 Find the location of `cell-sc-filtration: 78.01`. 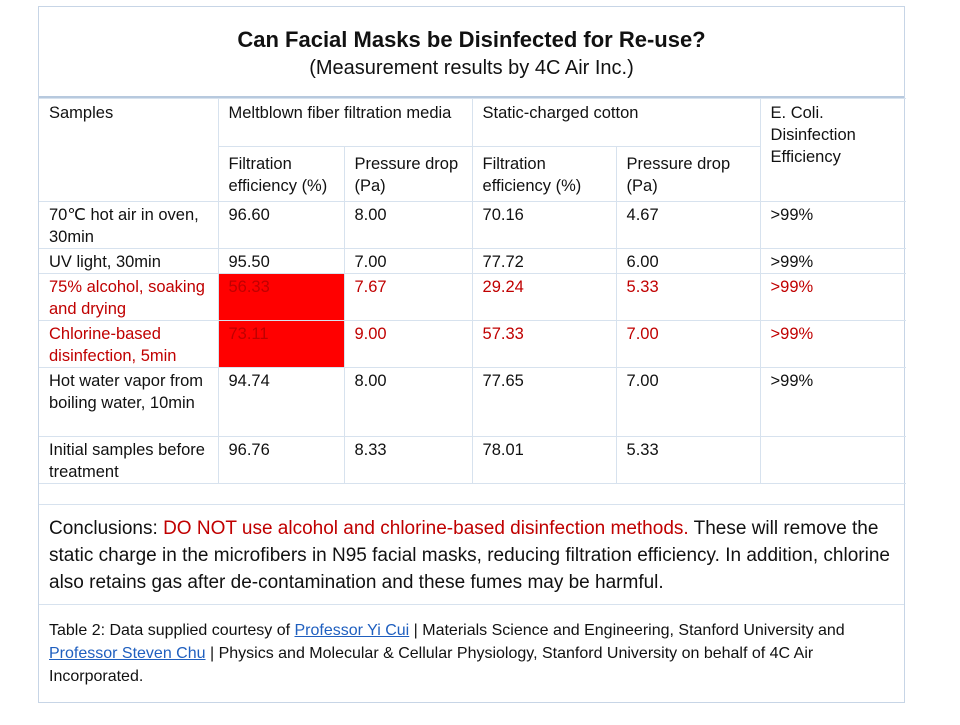

cell-sc-filtration: 78.01 is located at coordinates (544, 460).